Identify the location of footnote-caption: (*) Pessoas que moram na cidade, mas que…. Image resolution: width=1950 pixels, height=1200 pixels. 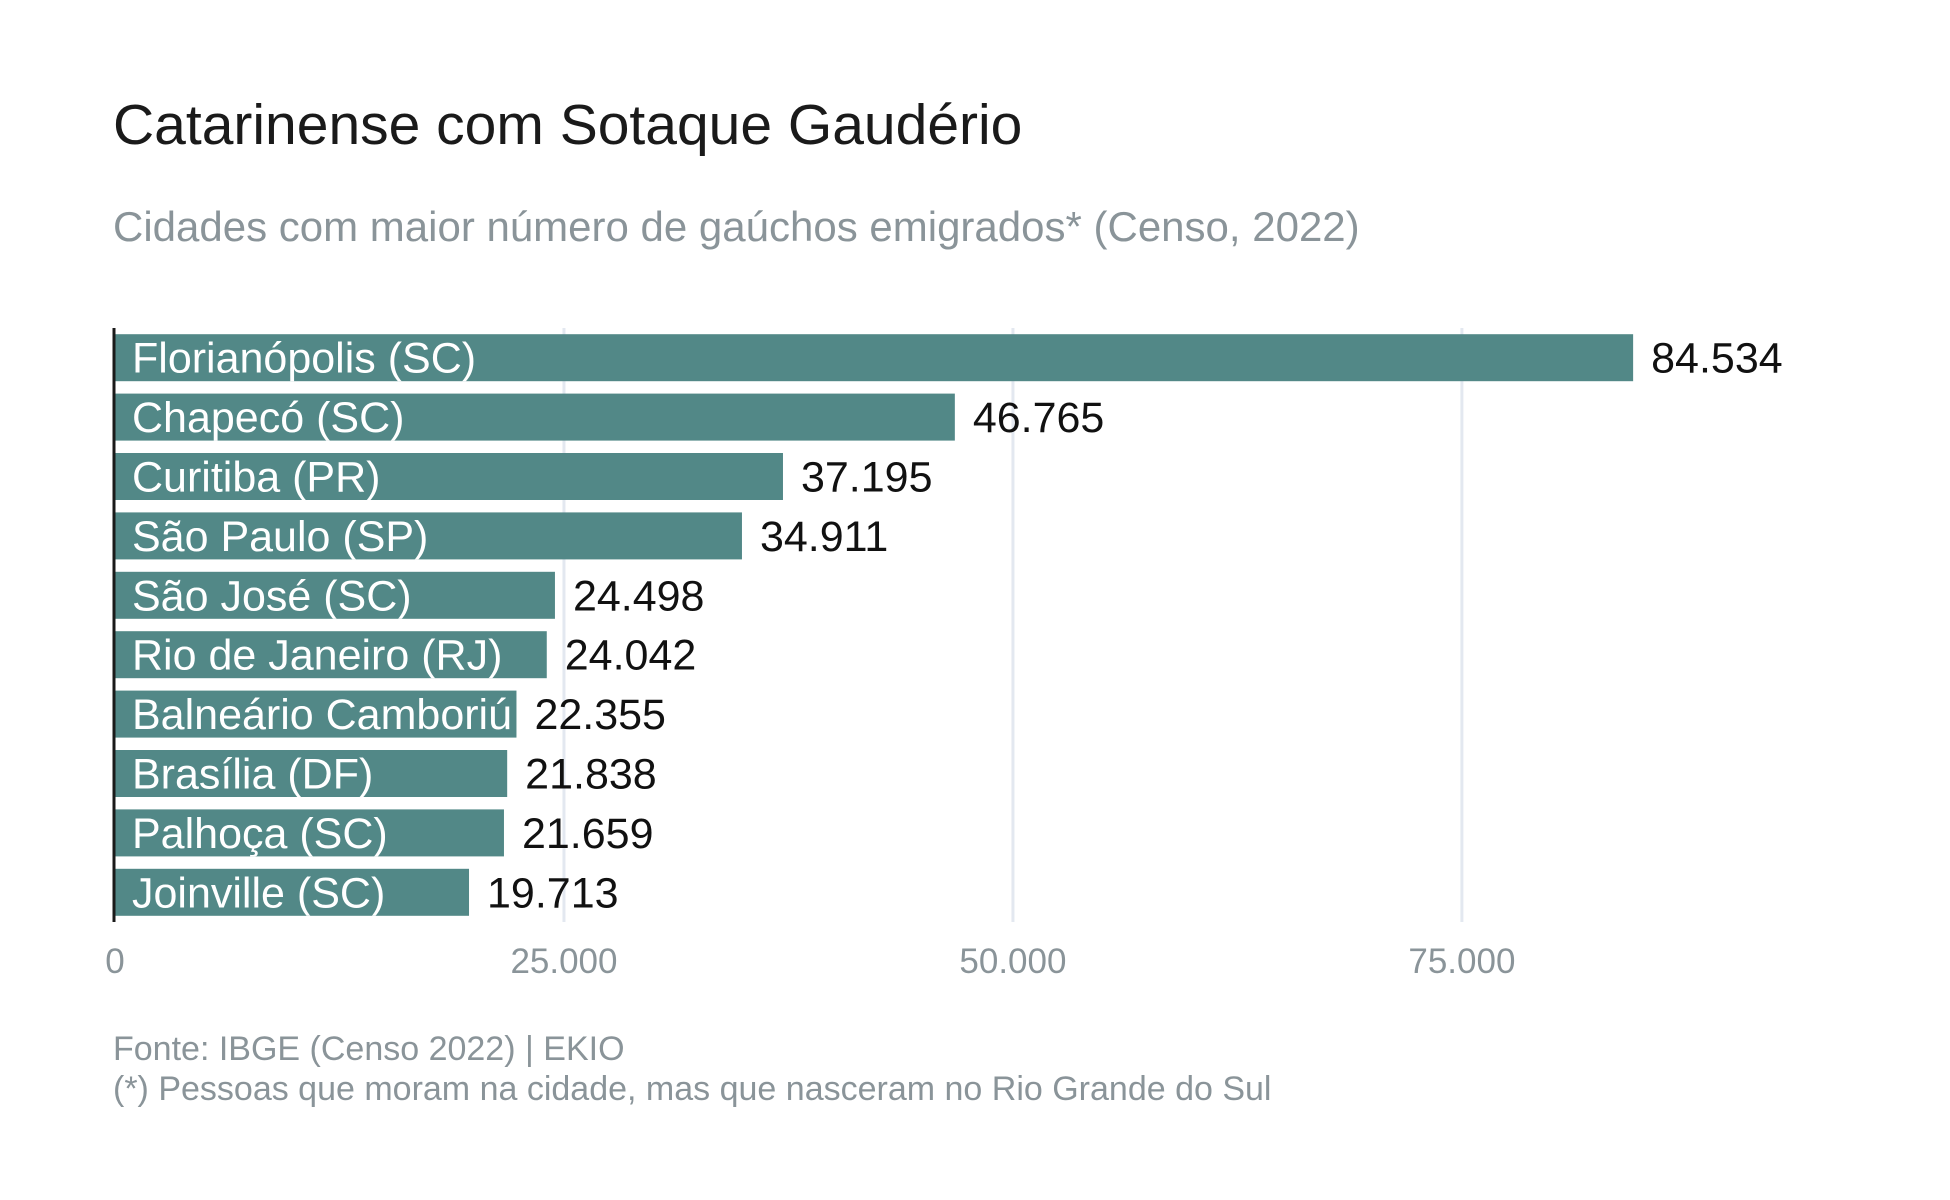
(692, 1089).